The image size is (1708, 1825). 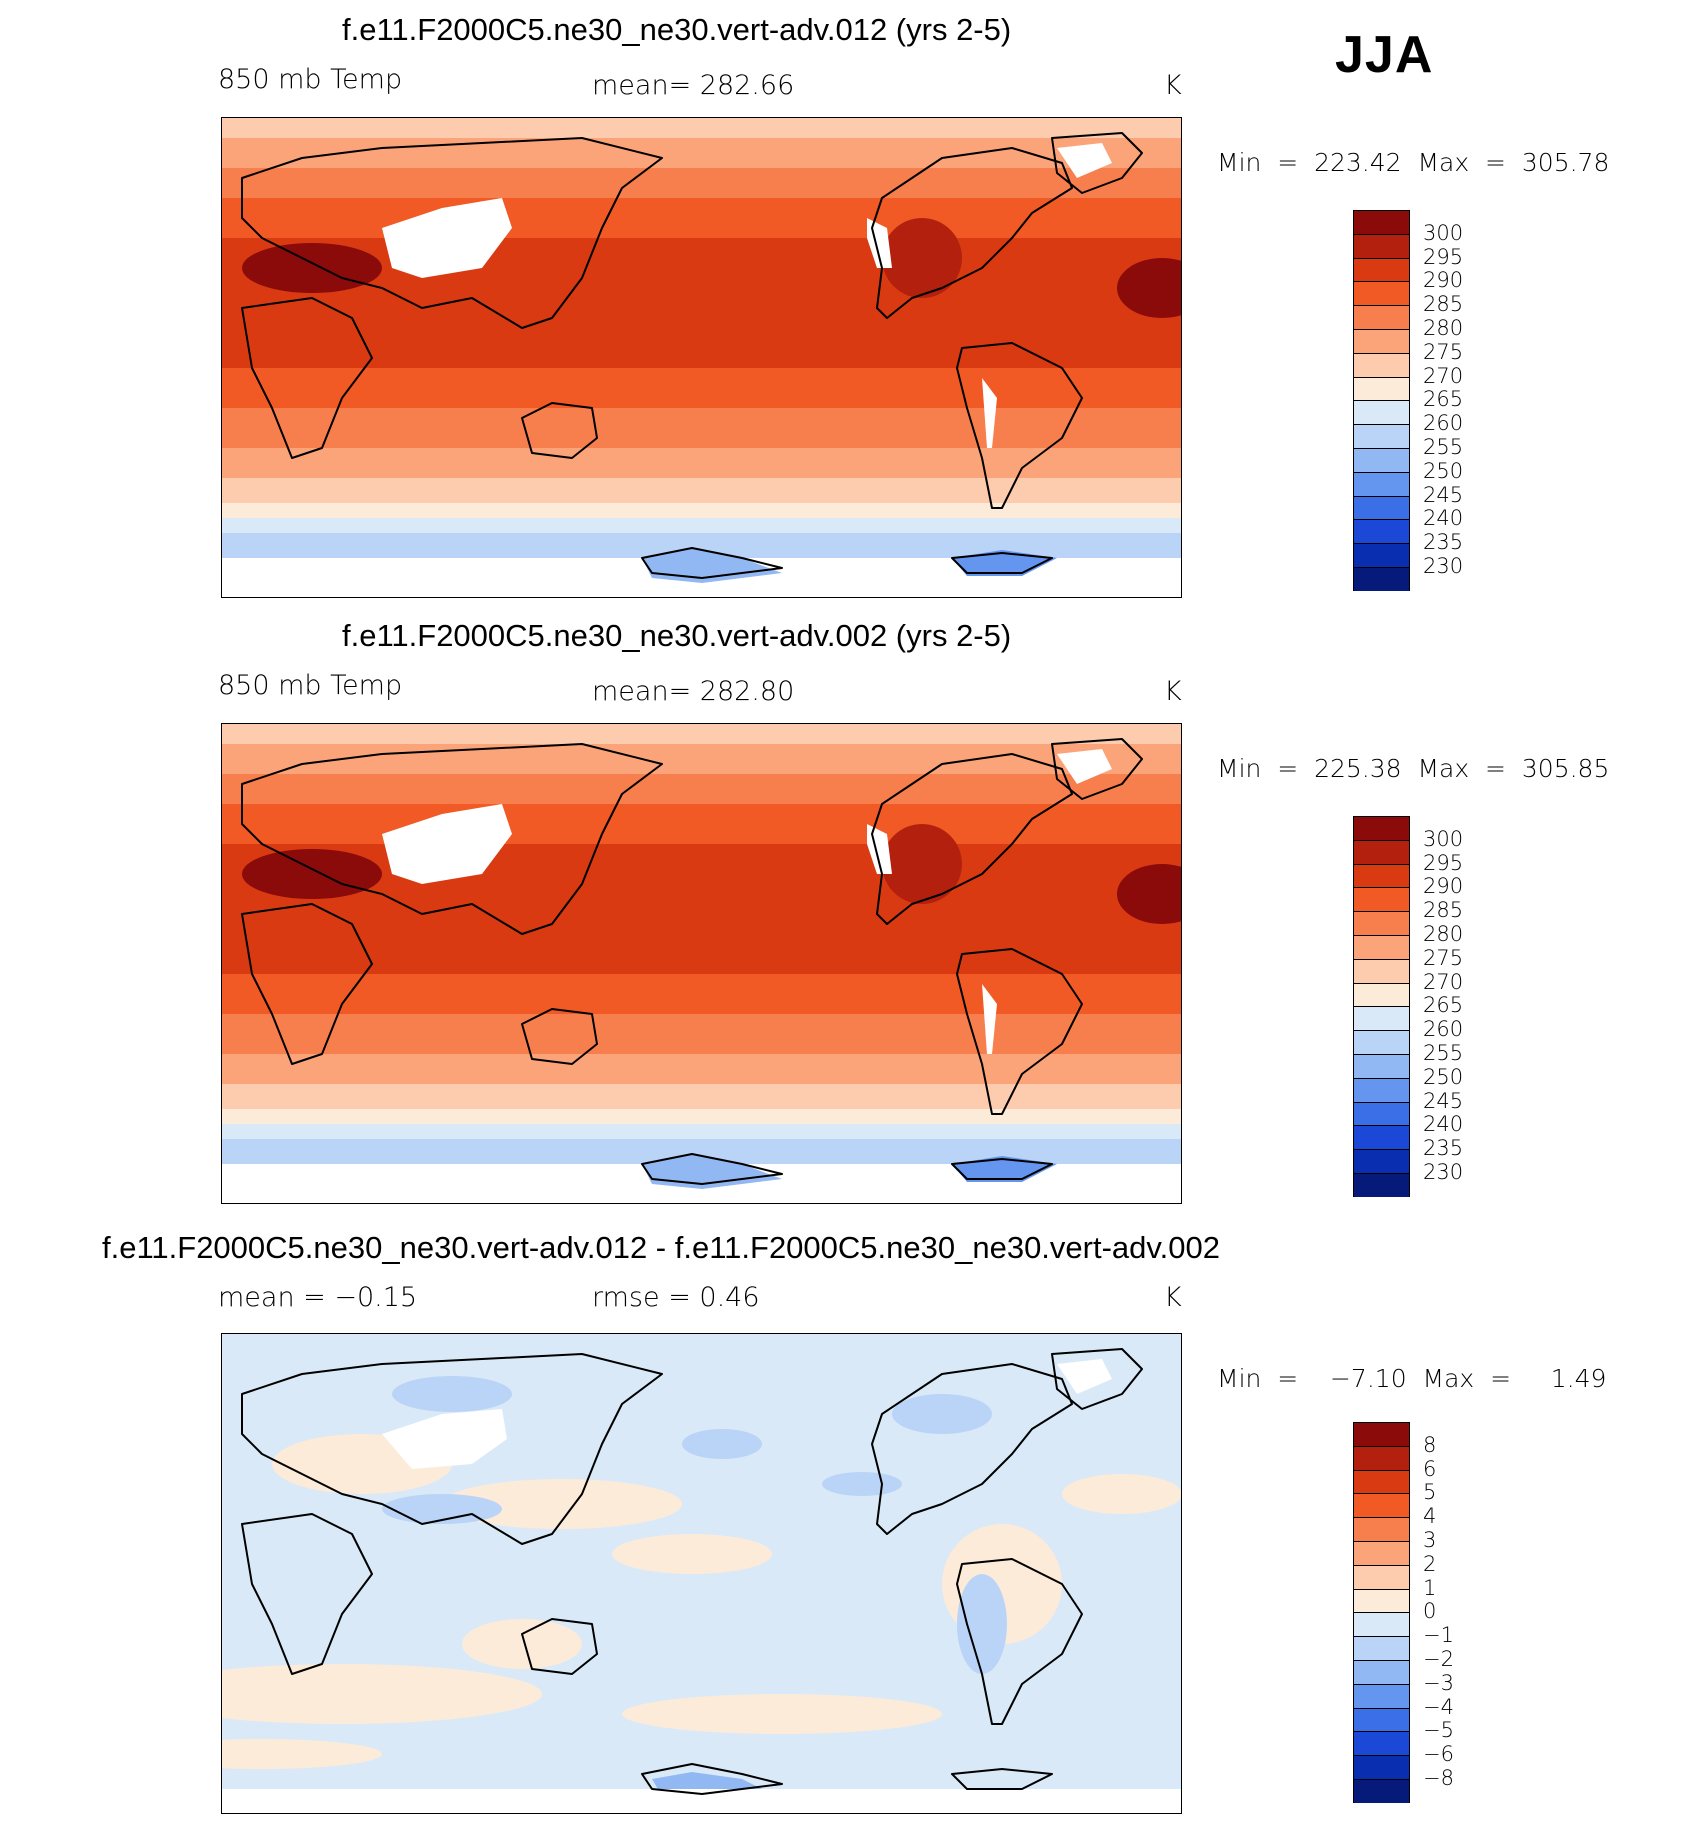 What do you see at coordinates (1430, 1611) in the screenshot?
I see `colorbar-tick-label: 0` at bounding box center [1430, 1611].